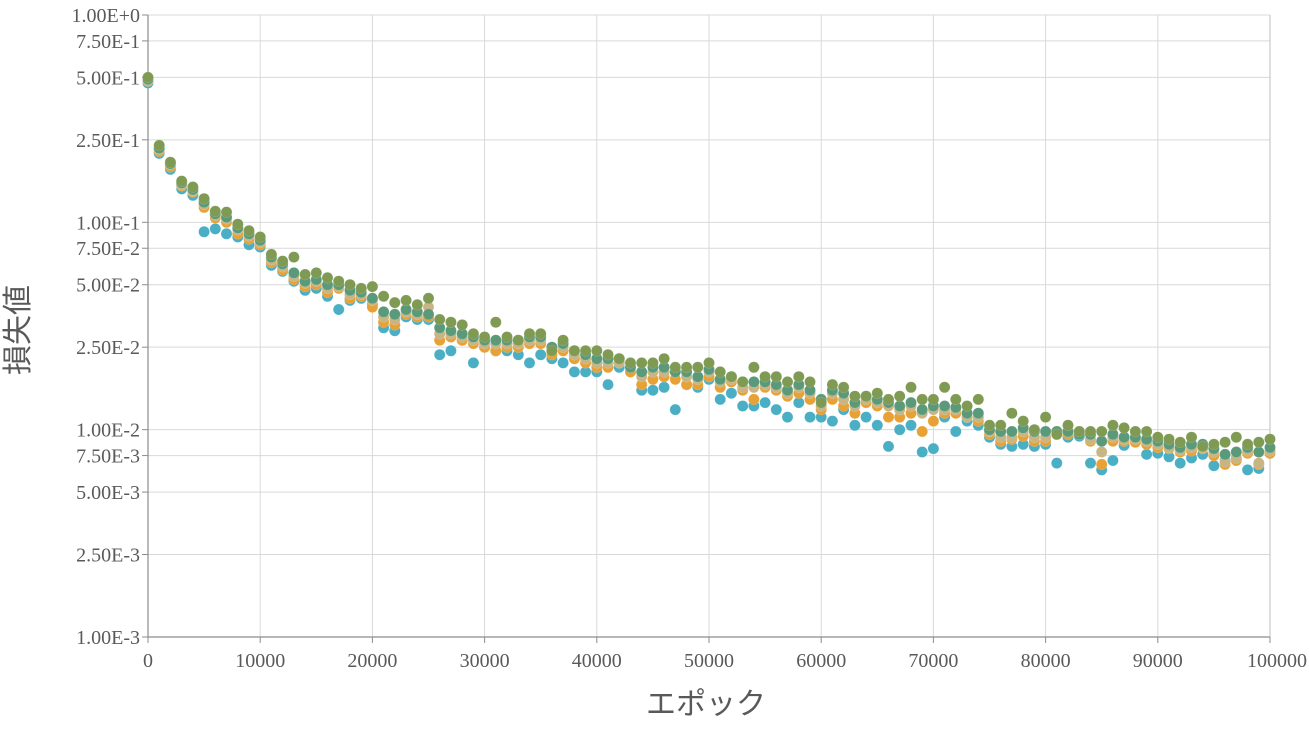 The width and height of the screenshot is (1309, 735). What do you see at coordinates (1277, 661) in the screenshot?
I see `x-tick-label: 100000` at bounding box center [1277, 661].